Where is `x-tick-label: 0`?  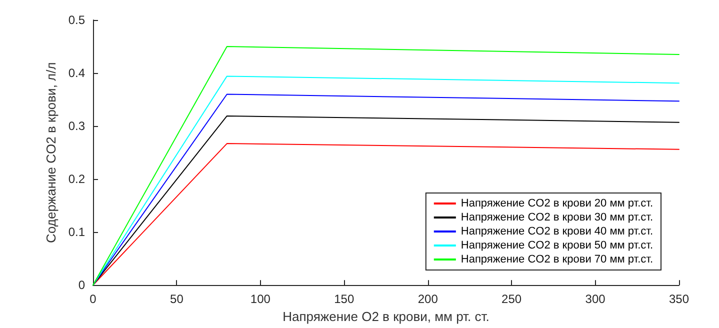 x-tick-label: 0 is located at coordinates (93, 299).